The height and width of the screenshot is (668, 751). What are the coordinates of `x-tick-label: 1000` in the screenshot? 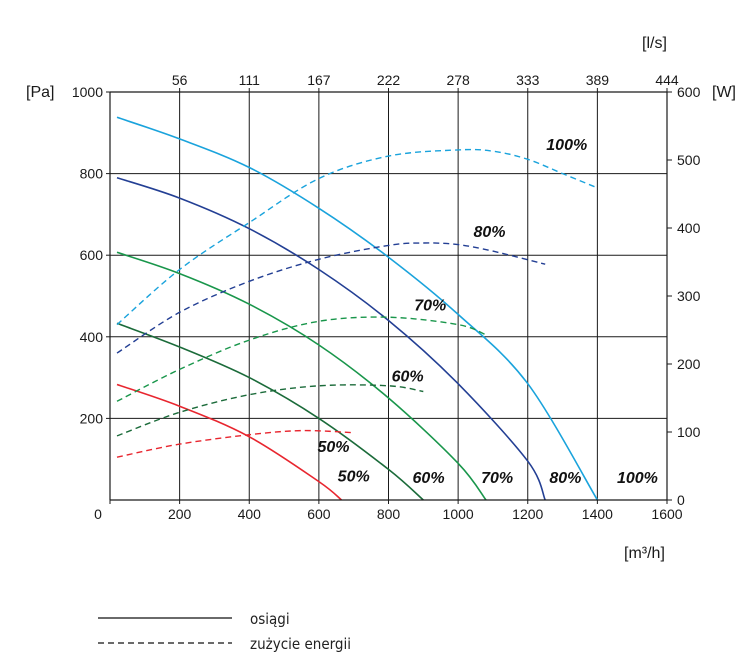 It's located at (458, 514).